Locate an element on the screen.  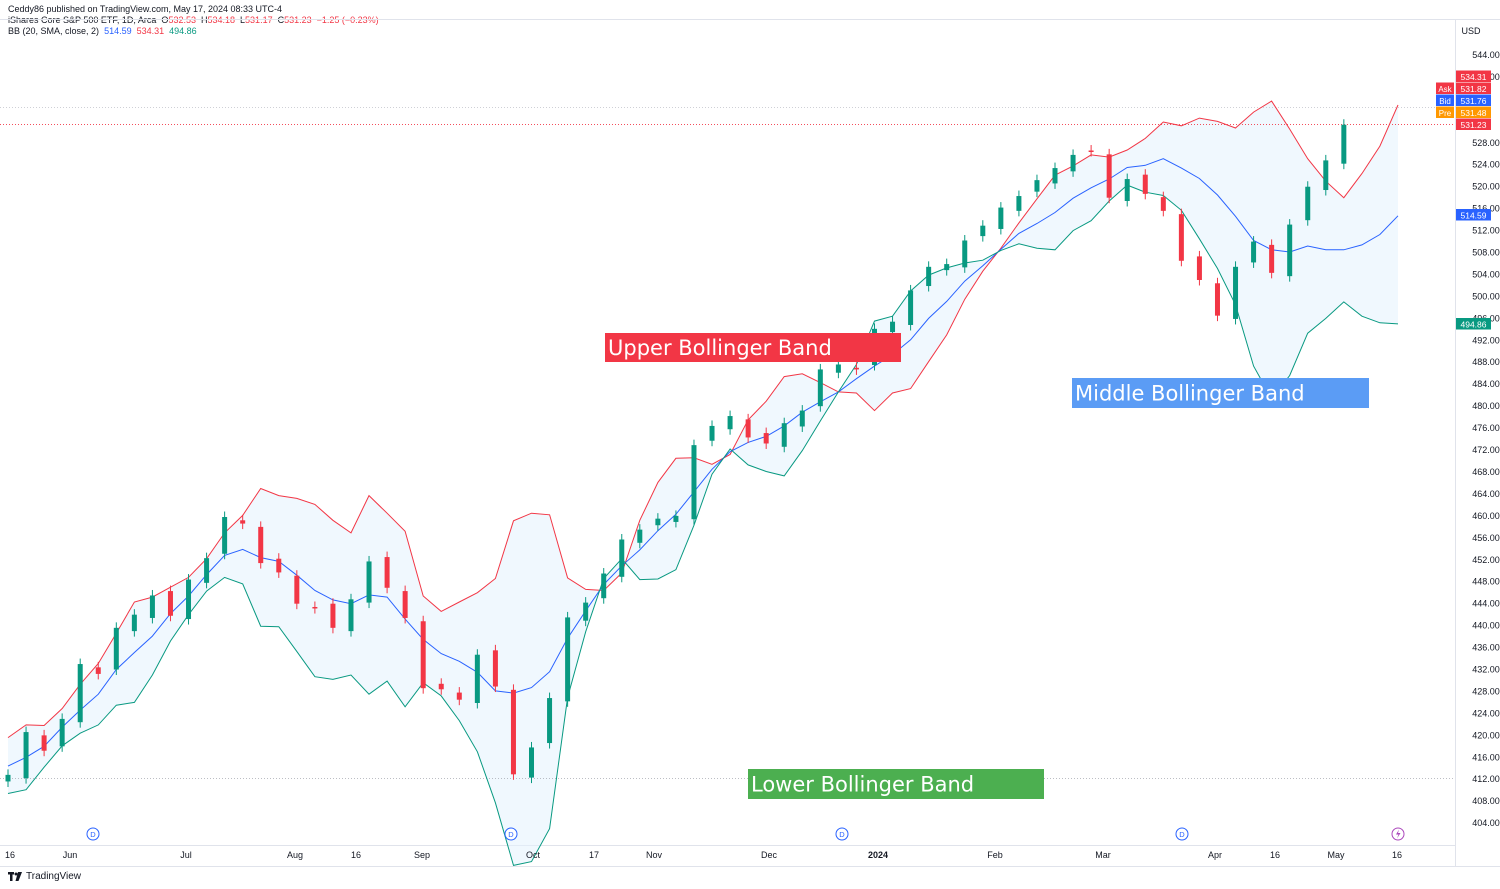
time-axis-tick: Feb is located at coordinates (995, 855).